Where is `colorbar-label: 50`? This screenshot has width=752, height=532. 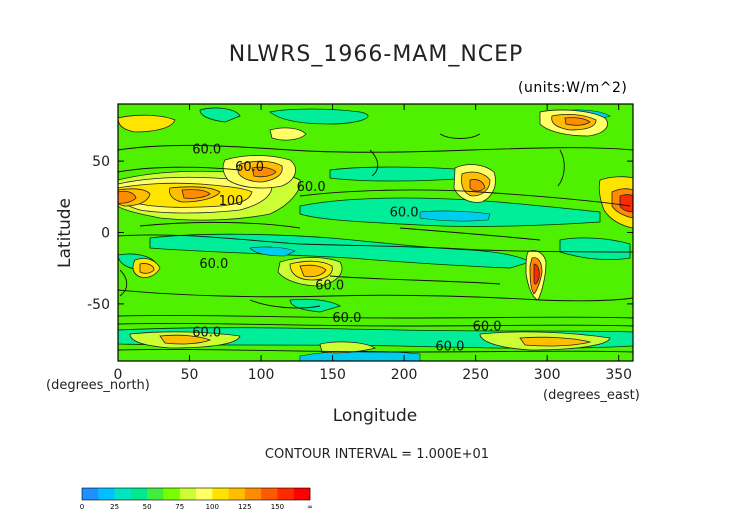
colorbar-label: 50 is located at coordinates (147, 507).